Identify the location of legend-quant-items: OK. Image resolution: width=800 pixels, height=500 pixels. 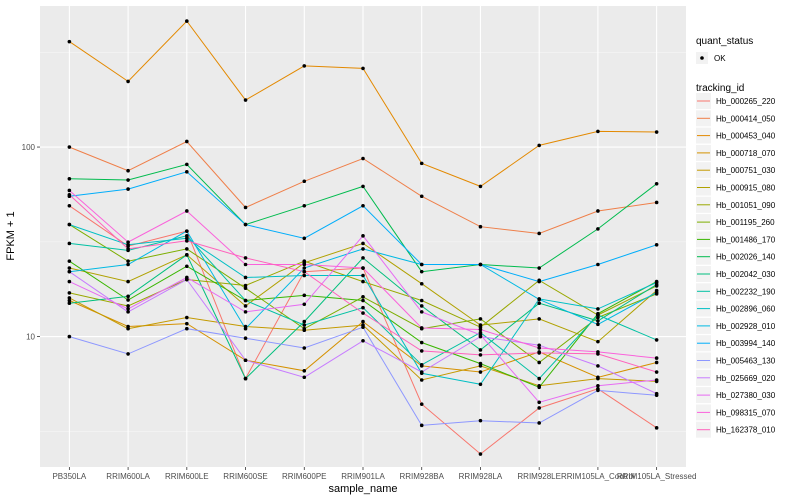
(711, 58).